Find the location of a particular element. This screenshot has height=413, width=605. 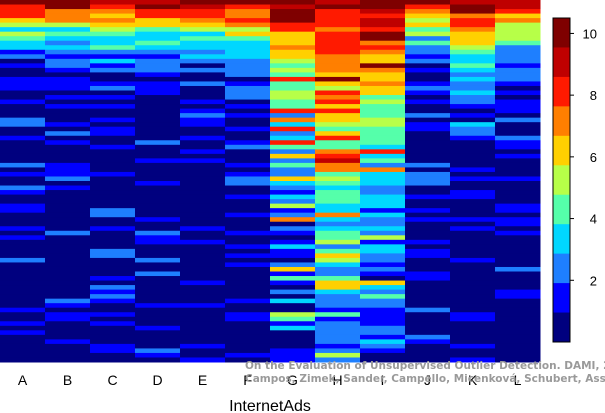

x-tick-label-D: D is located at coordinates (157, 380).